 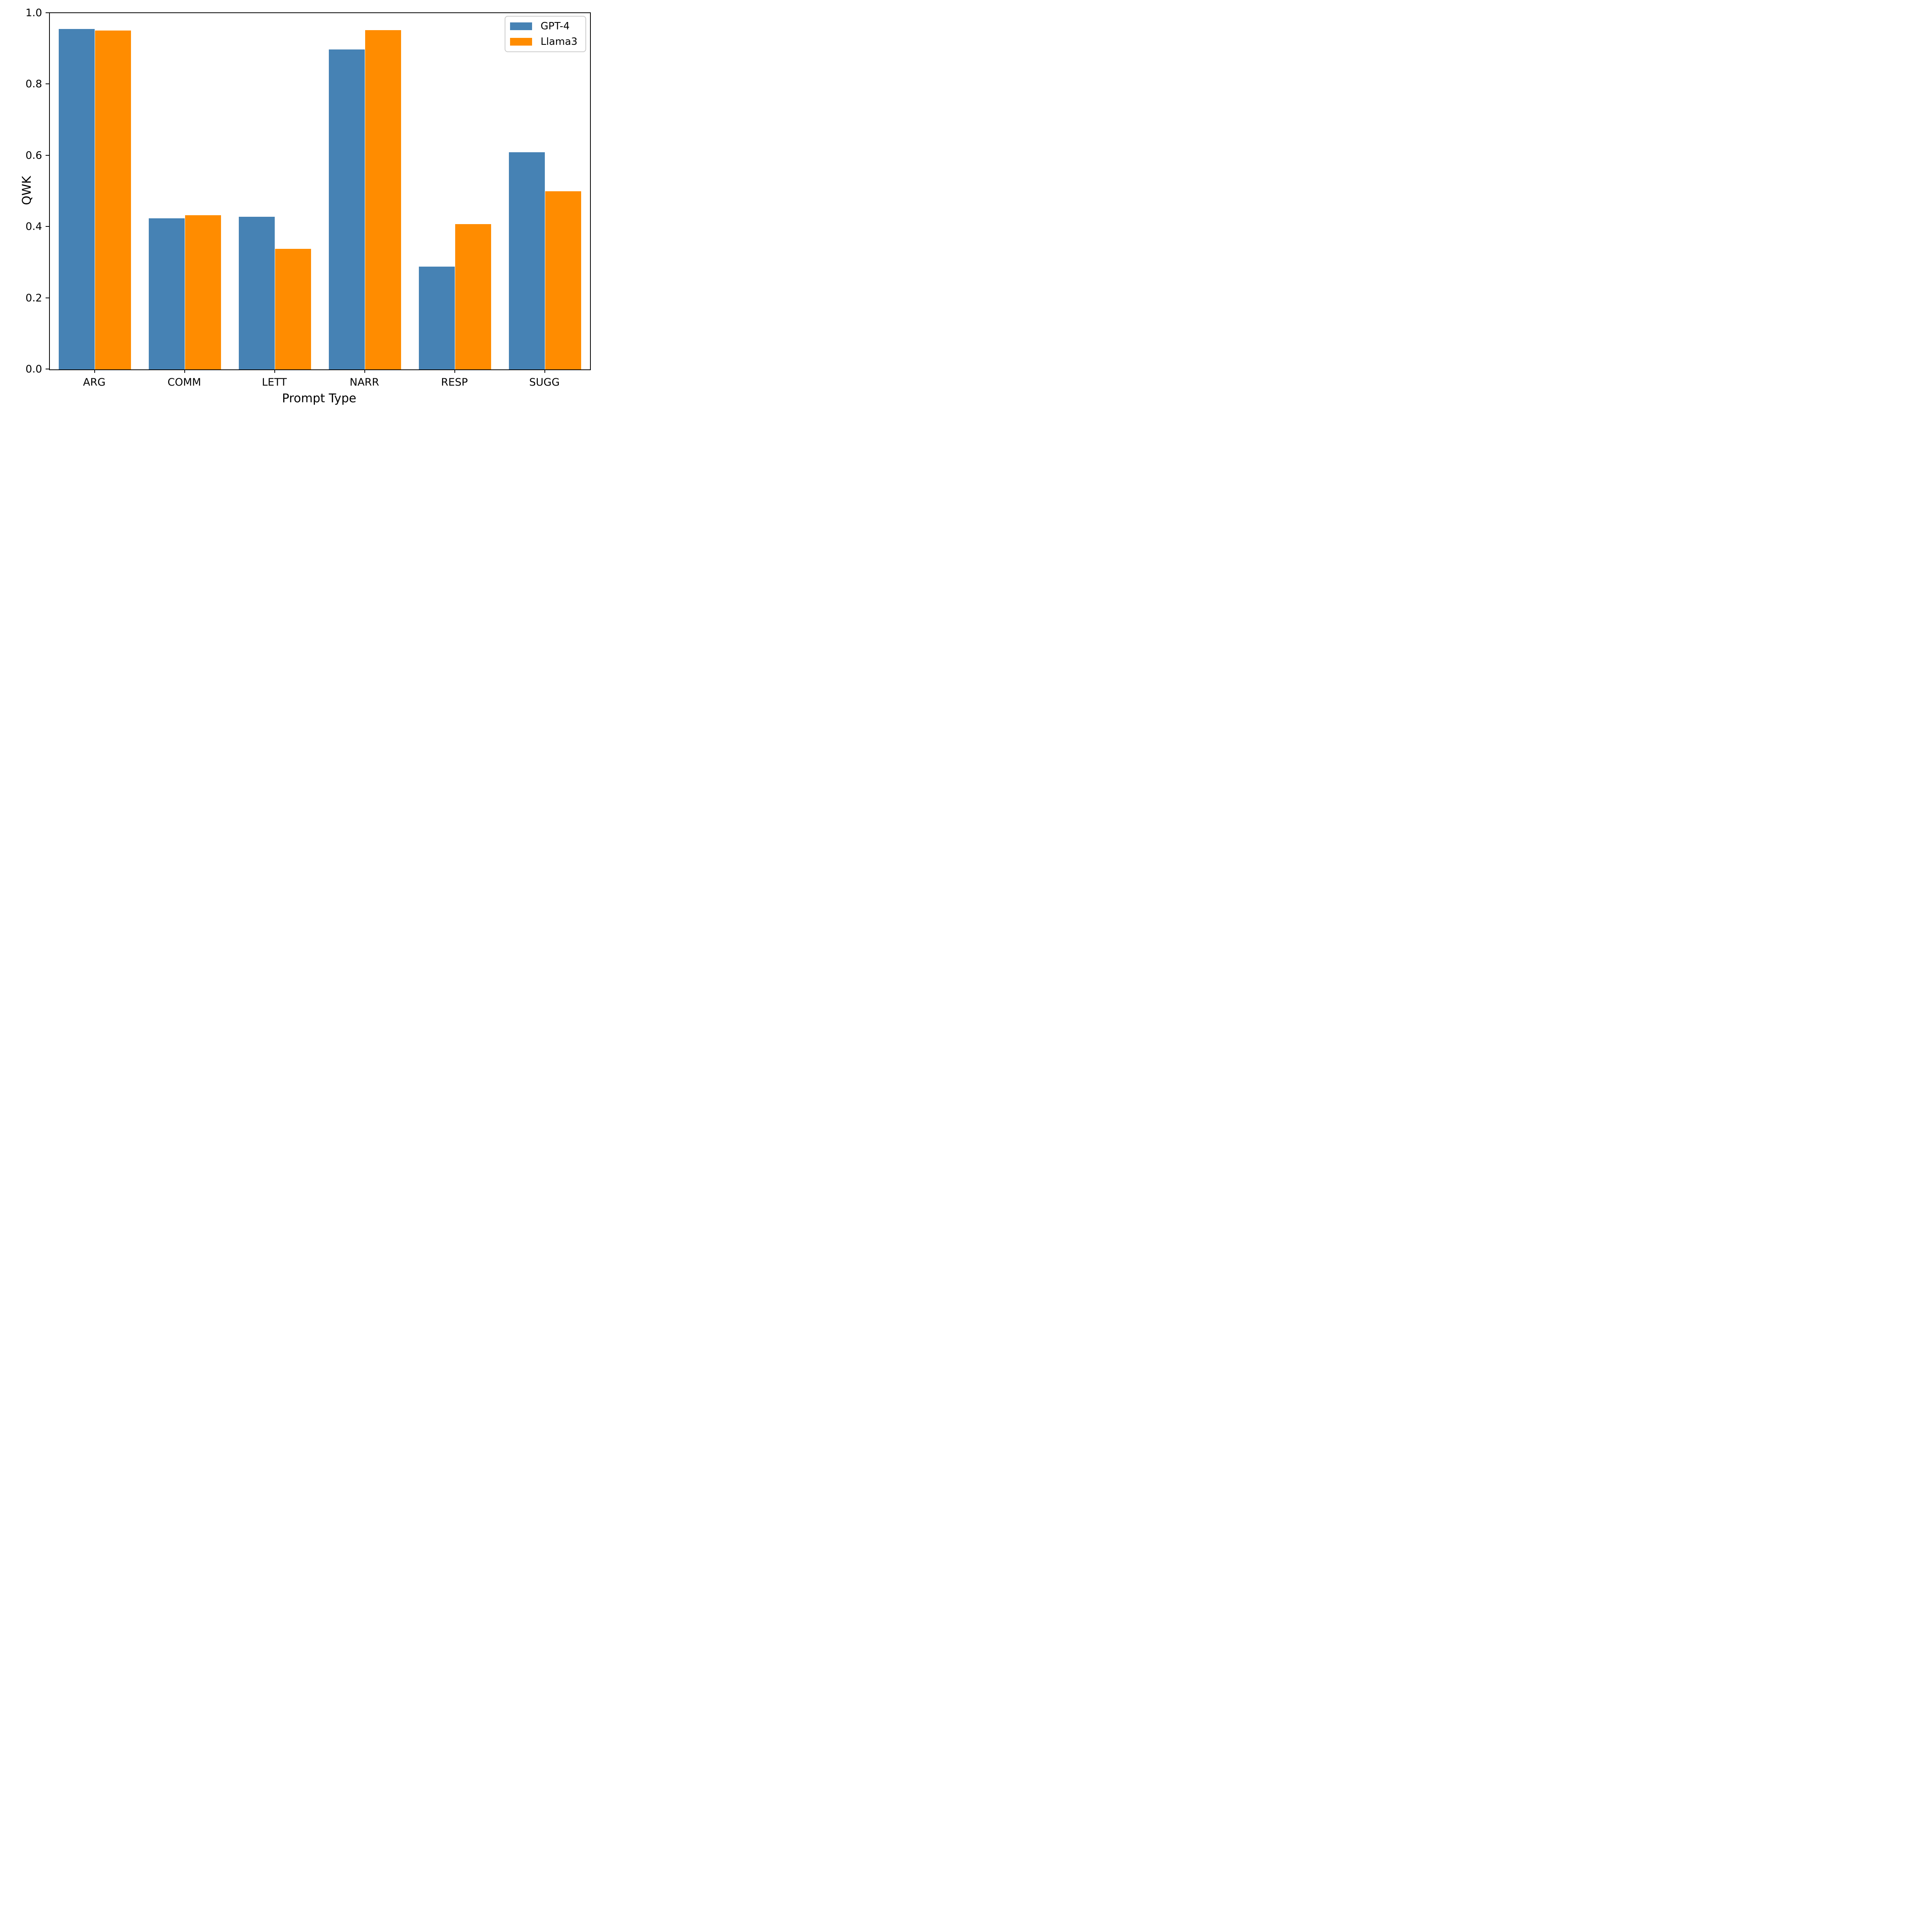 What do you see at coordinates (560, 42) in the screenshot?
I see `legend-label: Llama3` at bounding box center [560, 42].